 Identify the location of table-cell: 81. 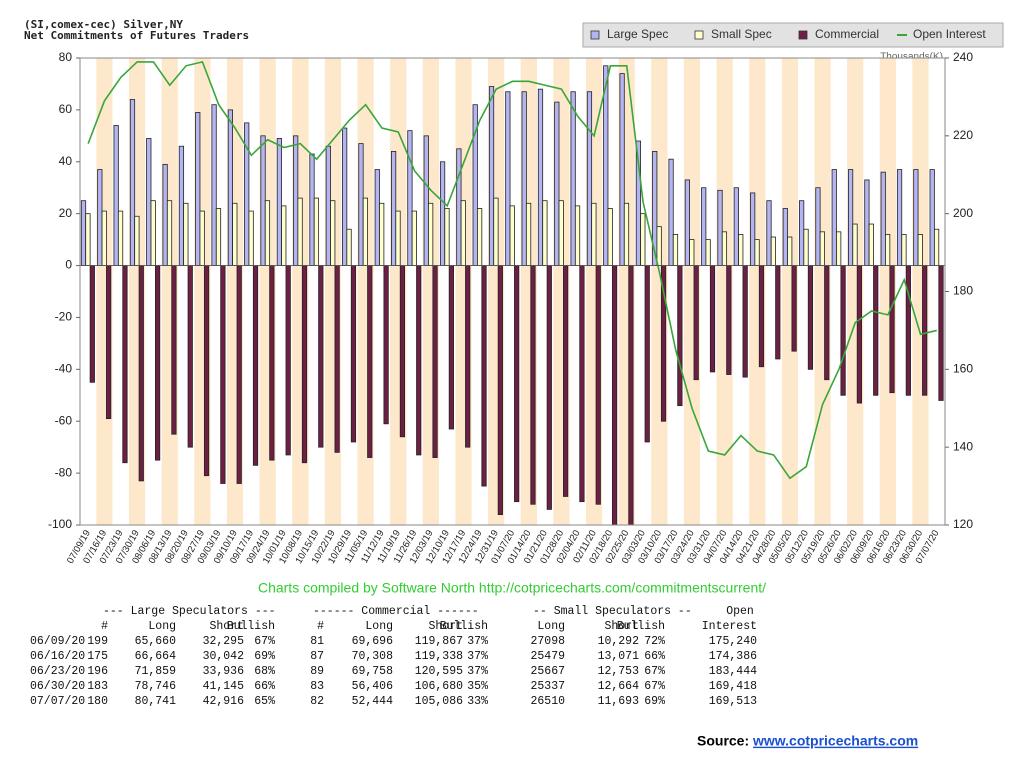
(317, 641).